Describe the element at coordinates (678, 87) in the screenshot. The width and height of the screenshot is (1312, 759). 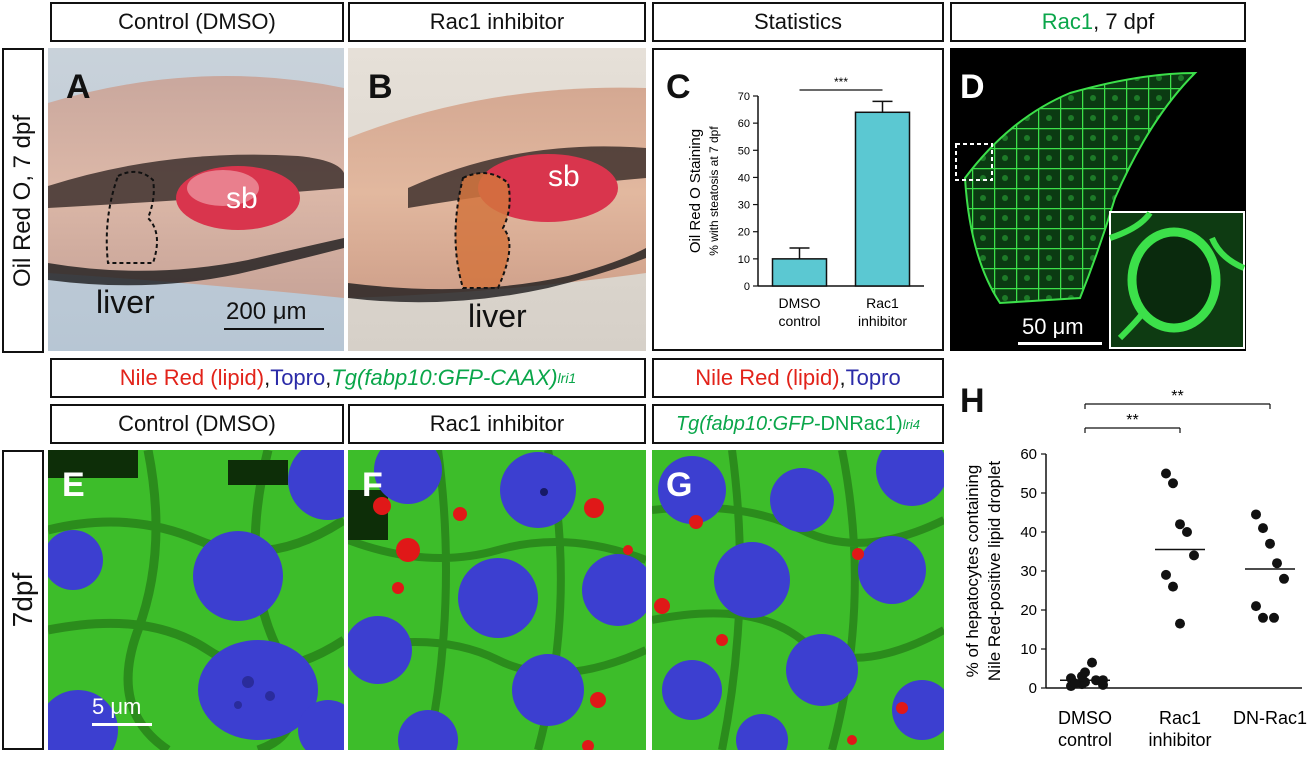
I see `panel-c-letter: C` at that location.